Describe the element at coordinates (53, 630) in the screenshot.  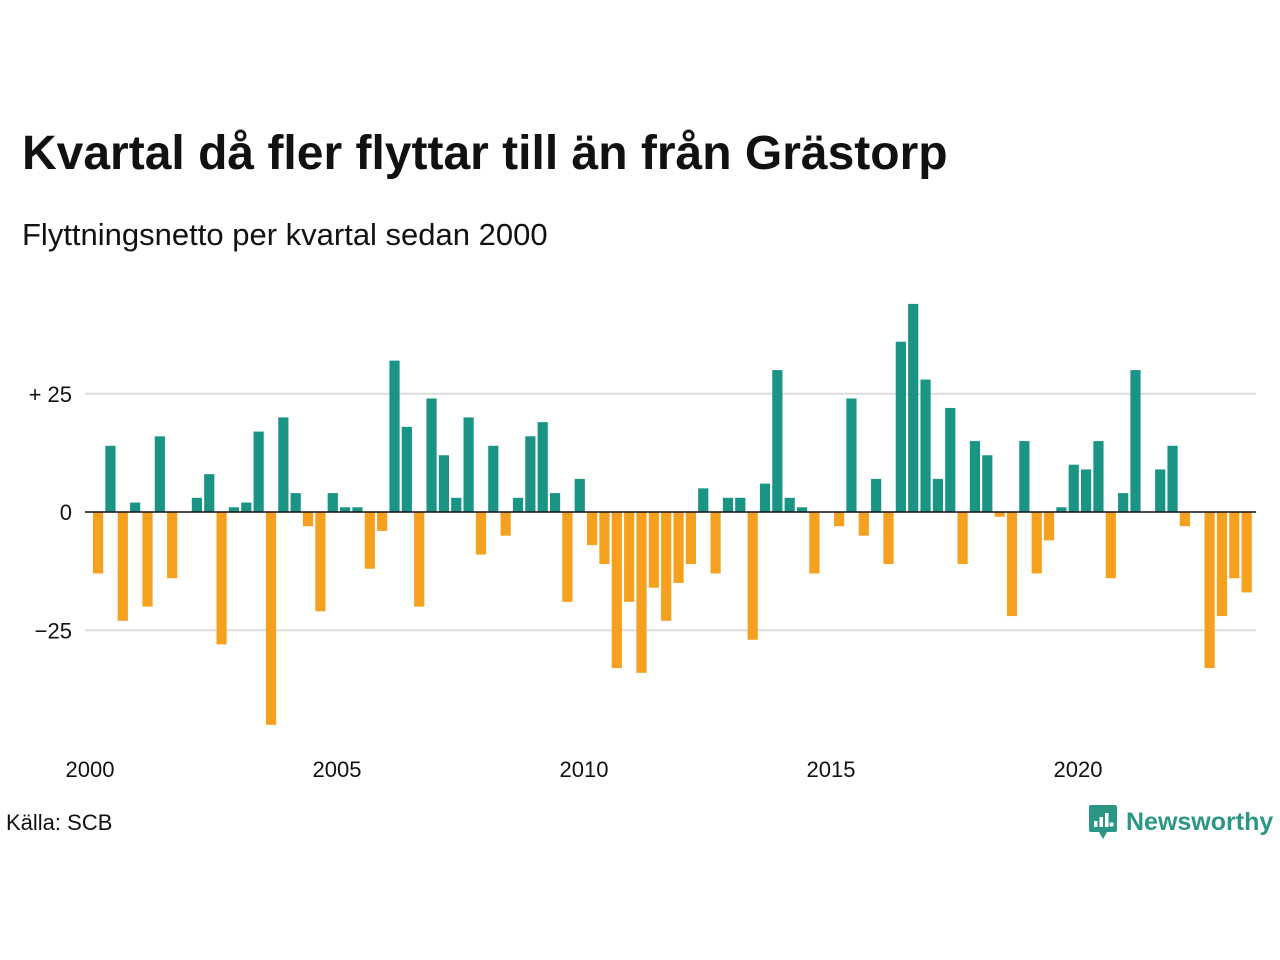
I see `y-tick-label: −25` at that location.